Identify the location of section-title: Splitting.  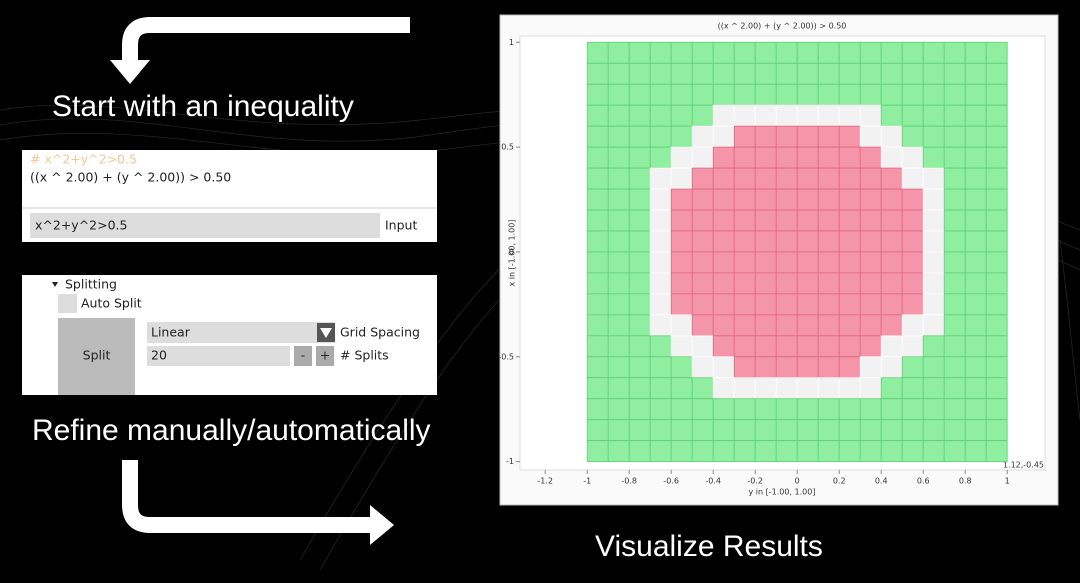
(91, 284).